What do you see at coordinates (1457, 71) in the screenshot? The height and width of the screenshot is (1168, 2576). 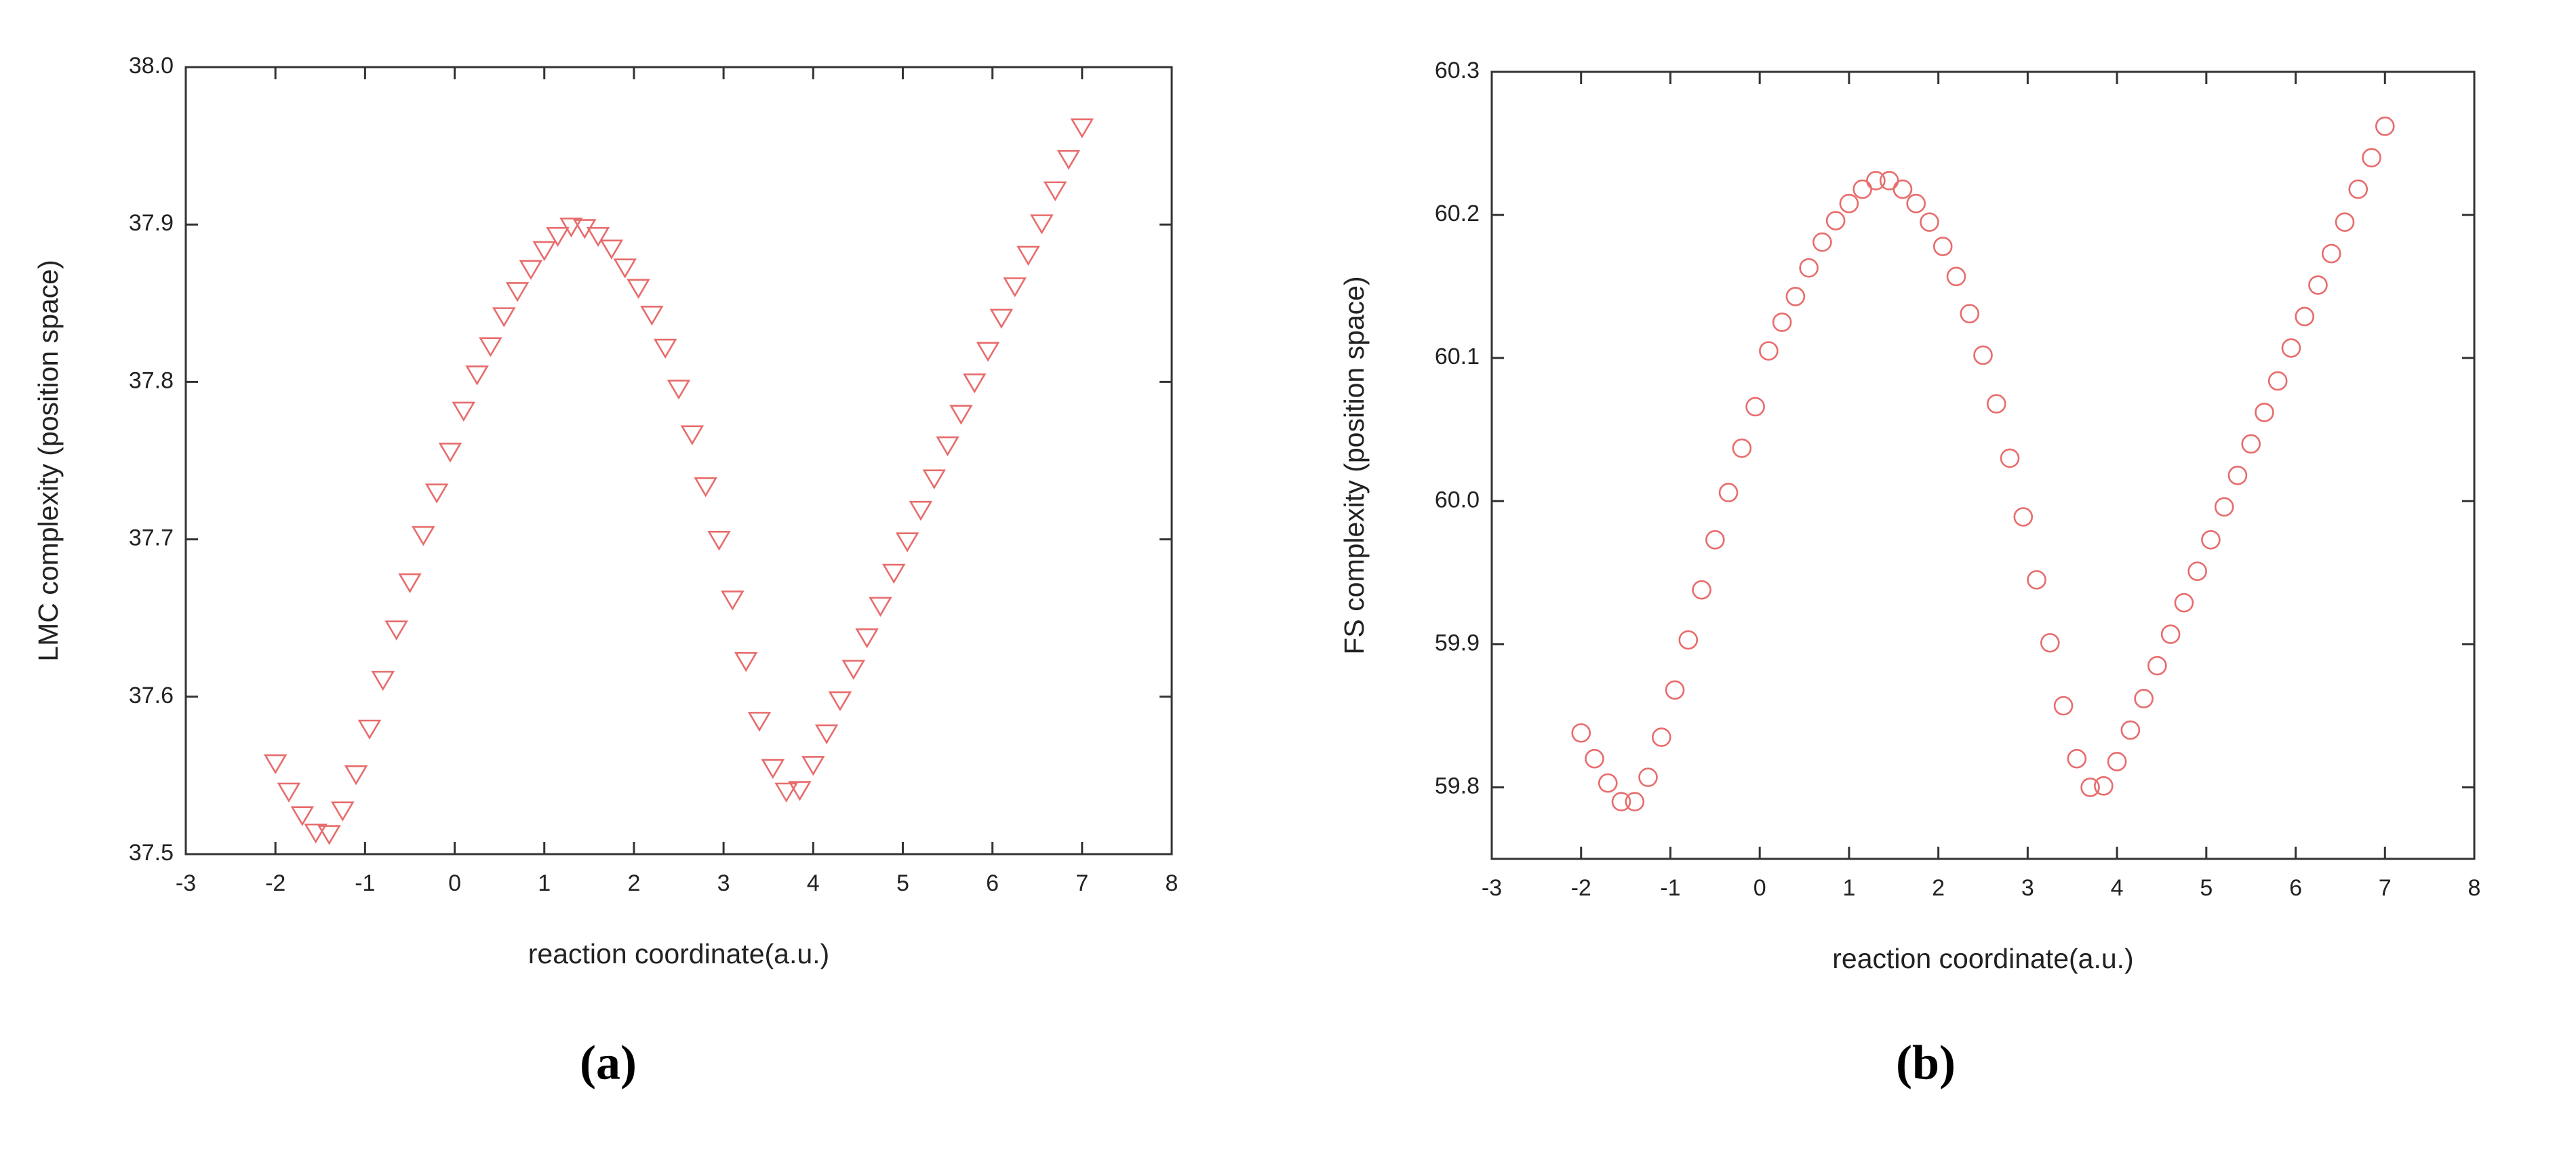 I see `y-tick-label: 60.3` at bounding box center [1457, 71].